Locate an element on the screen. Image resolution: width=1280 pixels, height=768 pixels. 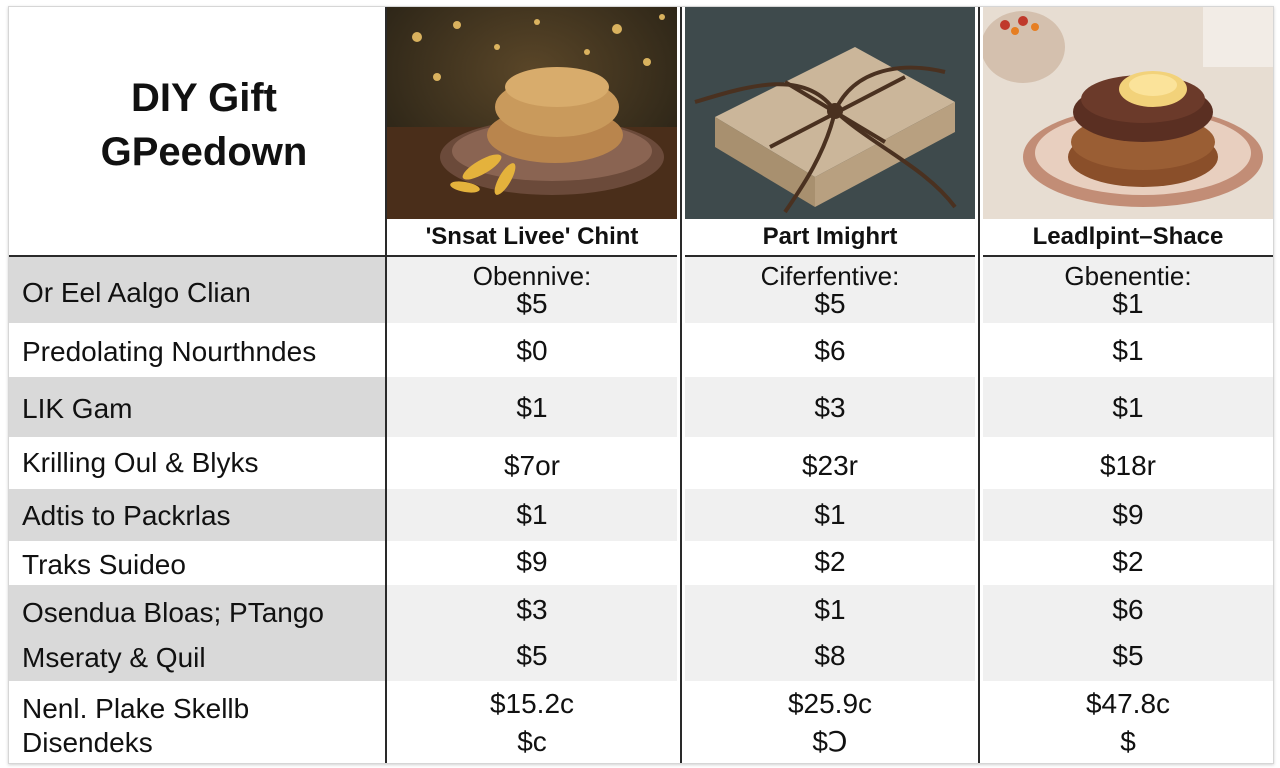
table-row: Krilling Oul & Blyks $7or $23r $18r is located at coordinates (641, 463).